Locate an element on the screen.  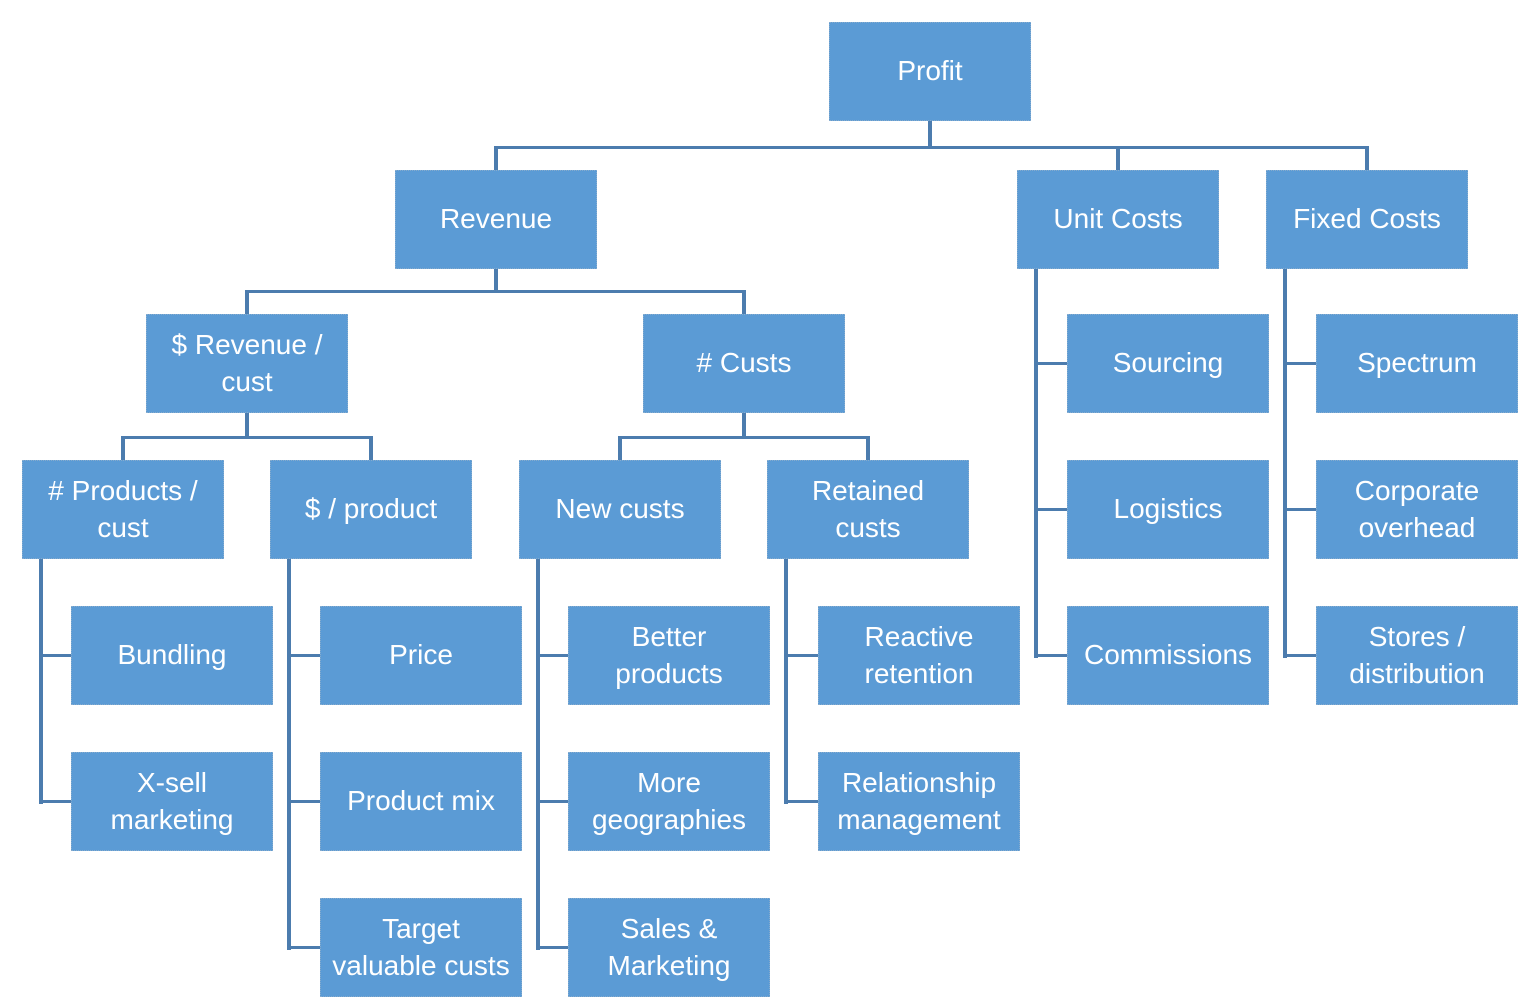
node-better-products: Better products is located at coordinates (669, 655).